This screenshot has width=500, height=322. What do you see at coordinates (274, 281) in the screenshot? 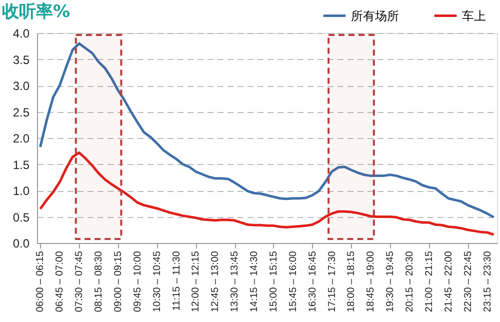
I see `x-tick-label: 15:00 – 15:15` at bounding box center [274, 281].